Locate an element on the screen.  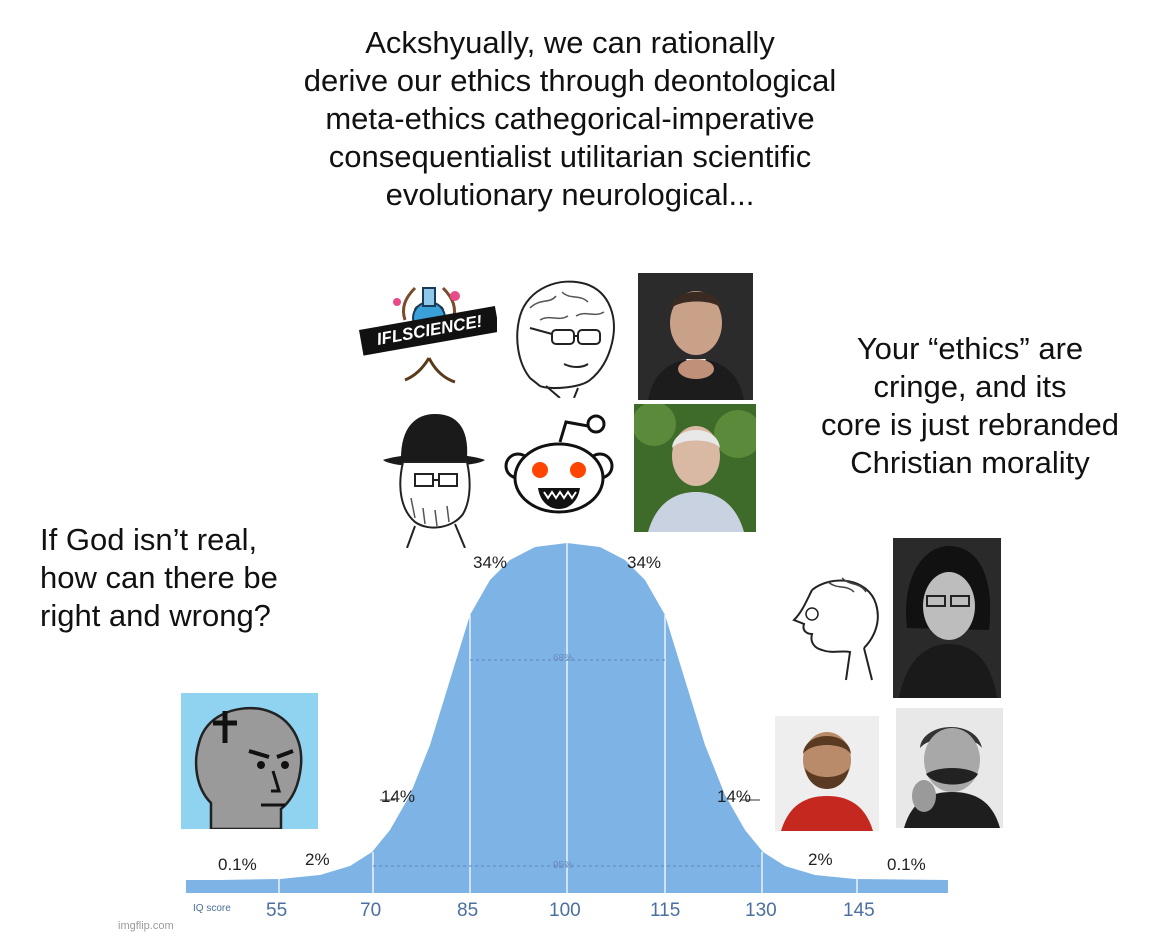
pct-inner-label: 95% is located at coordinates (563, 865).